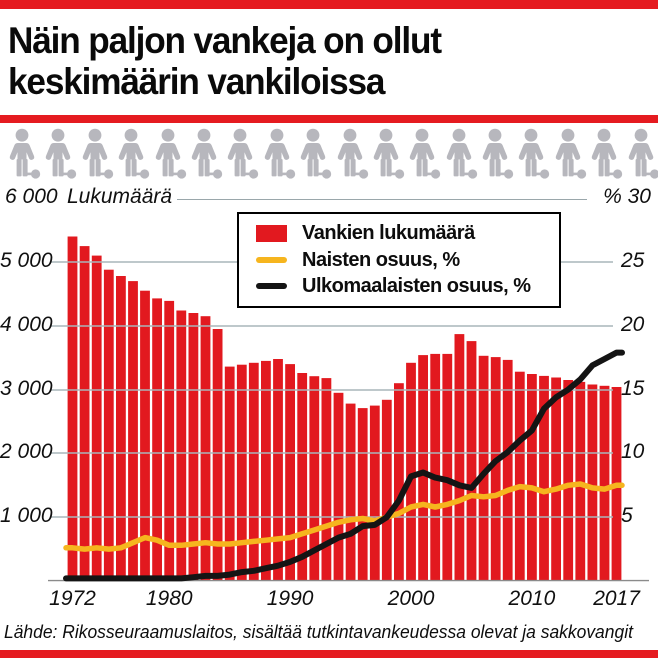 The height and width of the screenshot is (658, 658). I want to click on y-axis-label-2000: 2 000, so click(26, 451).